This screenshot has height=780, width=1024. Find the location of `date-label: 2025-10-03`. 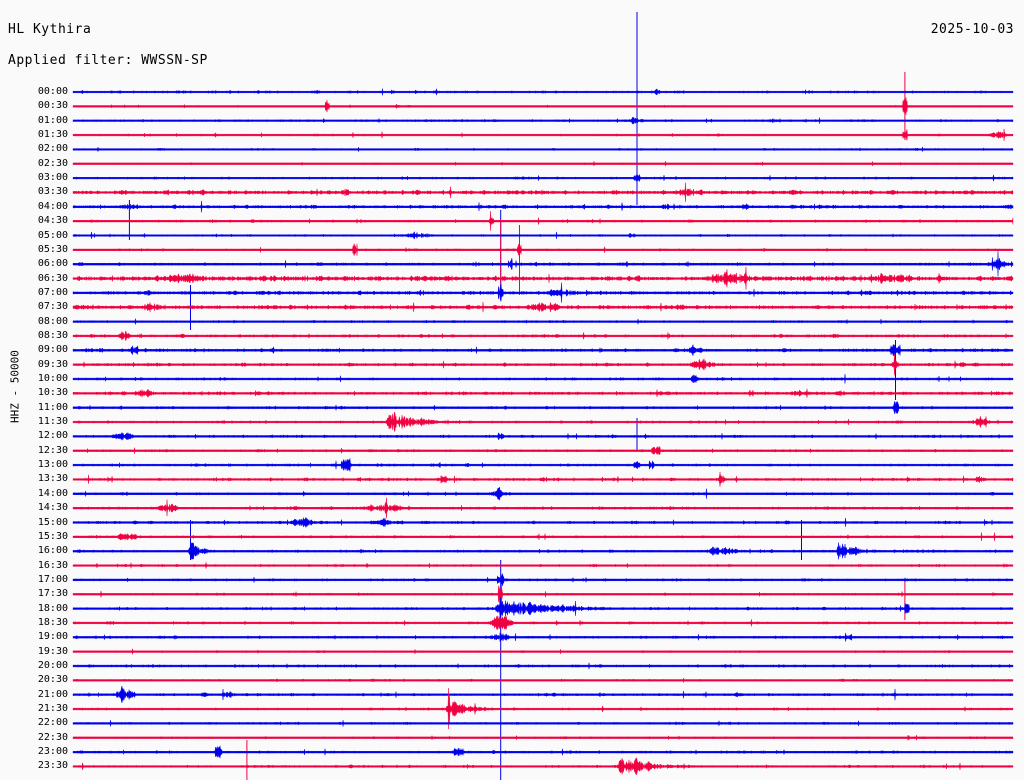

date-label: 2025-10-03 is located at coordinates (972, 29).